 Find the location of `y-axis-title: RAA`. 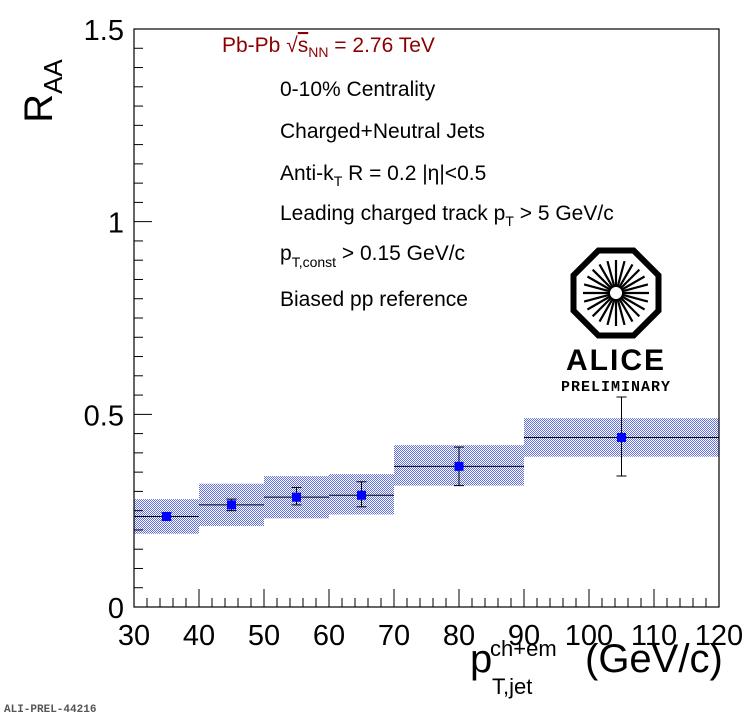

y-axis-title: RAA is located at coordinates (42, 91).